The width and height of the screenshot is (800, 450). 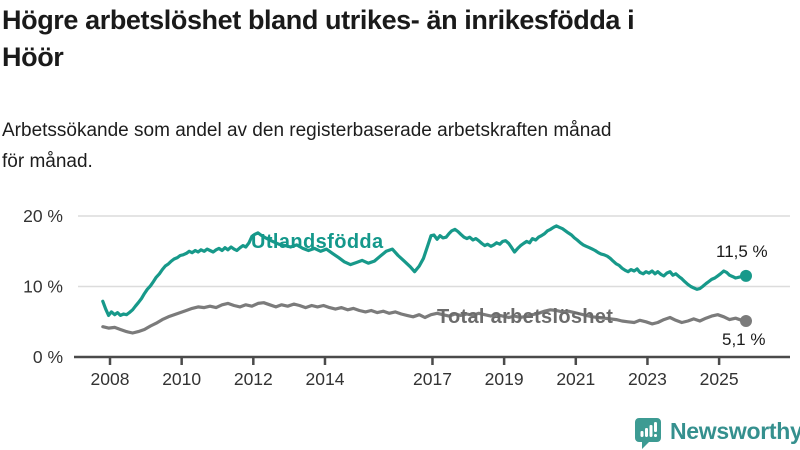 I want to click on end-value-utlandsfodda: 11,5 %, so click(x=742, y=251).